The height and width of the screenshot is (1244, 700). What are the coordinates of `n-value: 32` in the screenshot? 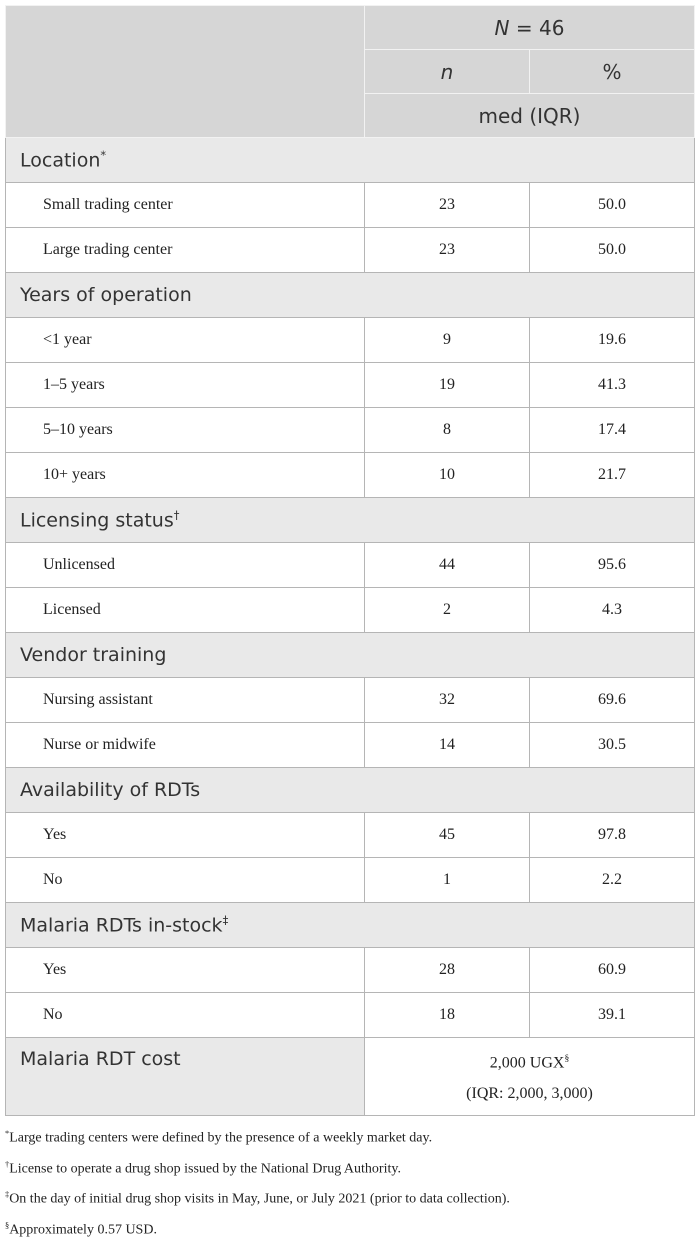 It's located at (447, 700).